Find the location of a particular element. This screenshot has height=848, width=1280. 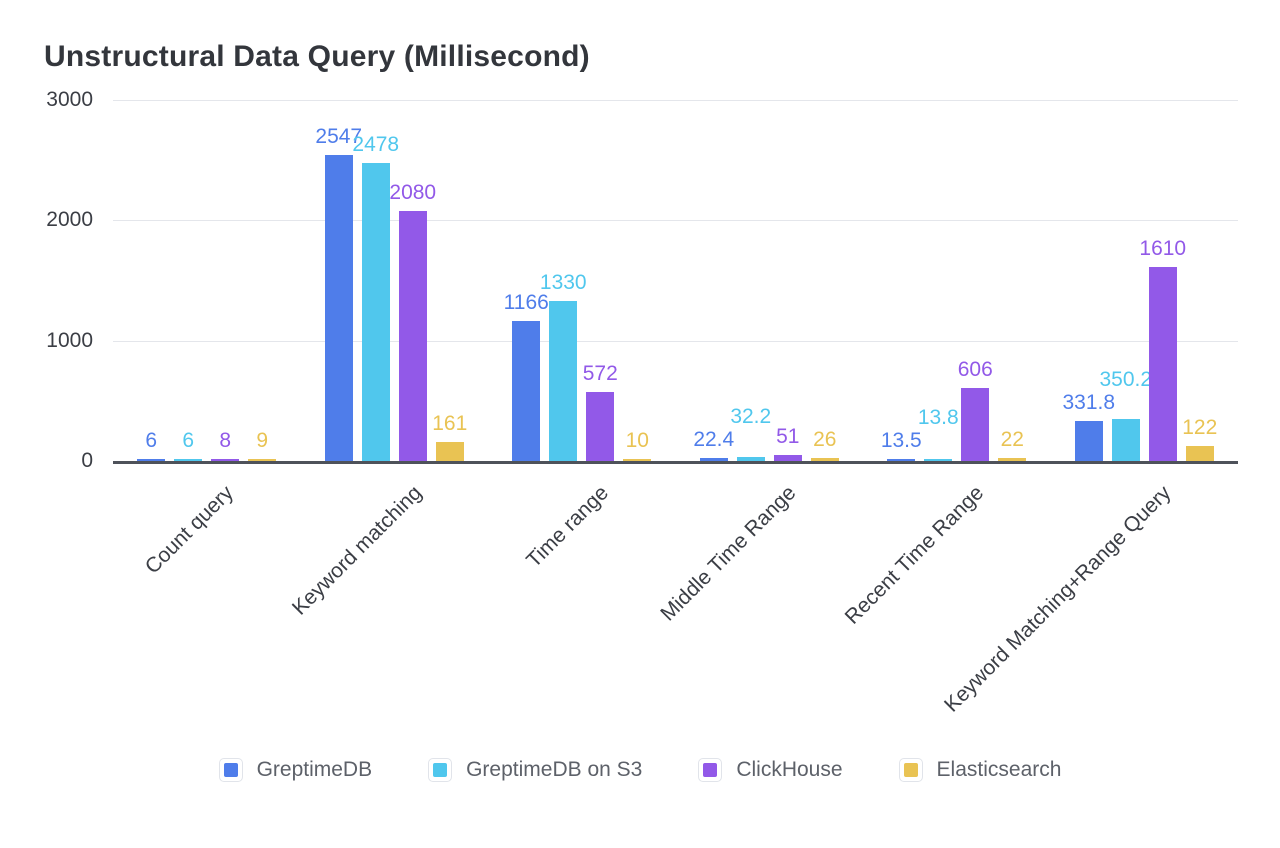

legend-item-label: GreptimeDB is located at coordinates (314, 769).